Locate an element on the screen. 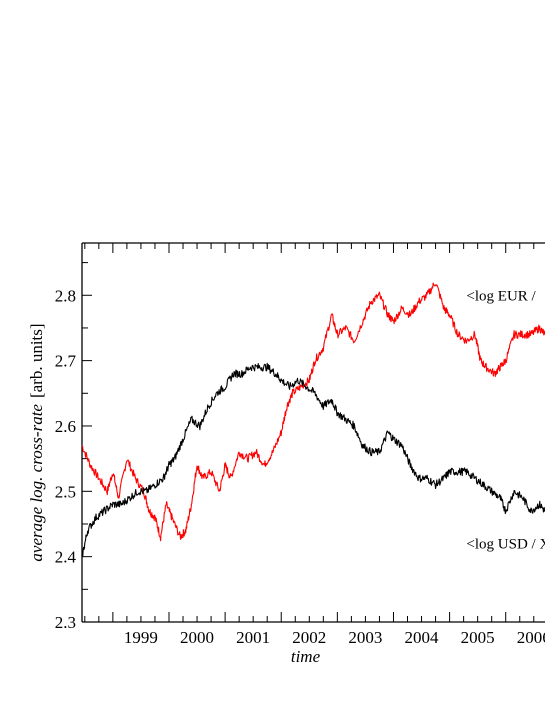  x-tick-label: 2000 is located at coordinates (197, 637).